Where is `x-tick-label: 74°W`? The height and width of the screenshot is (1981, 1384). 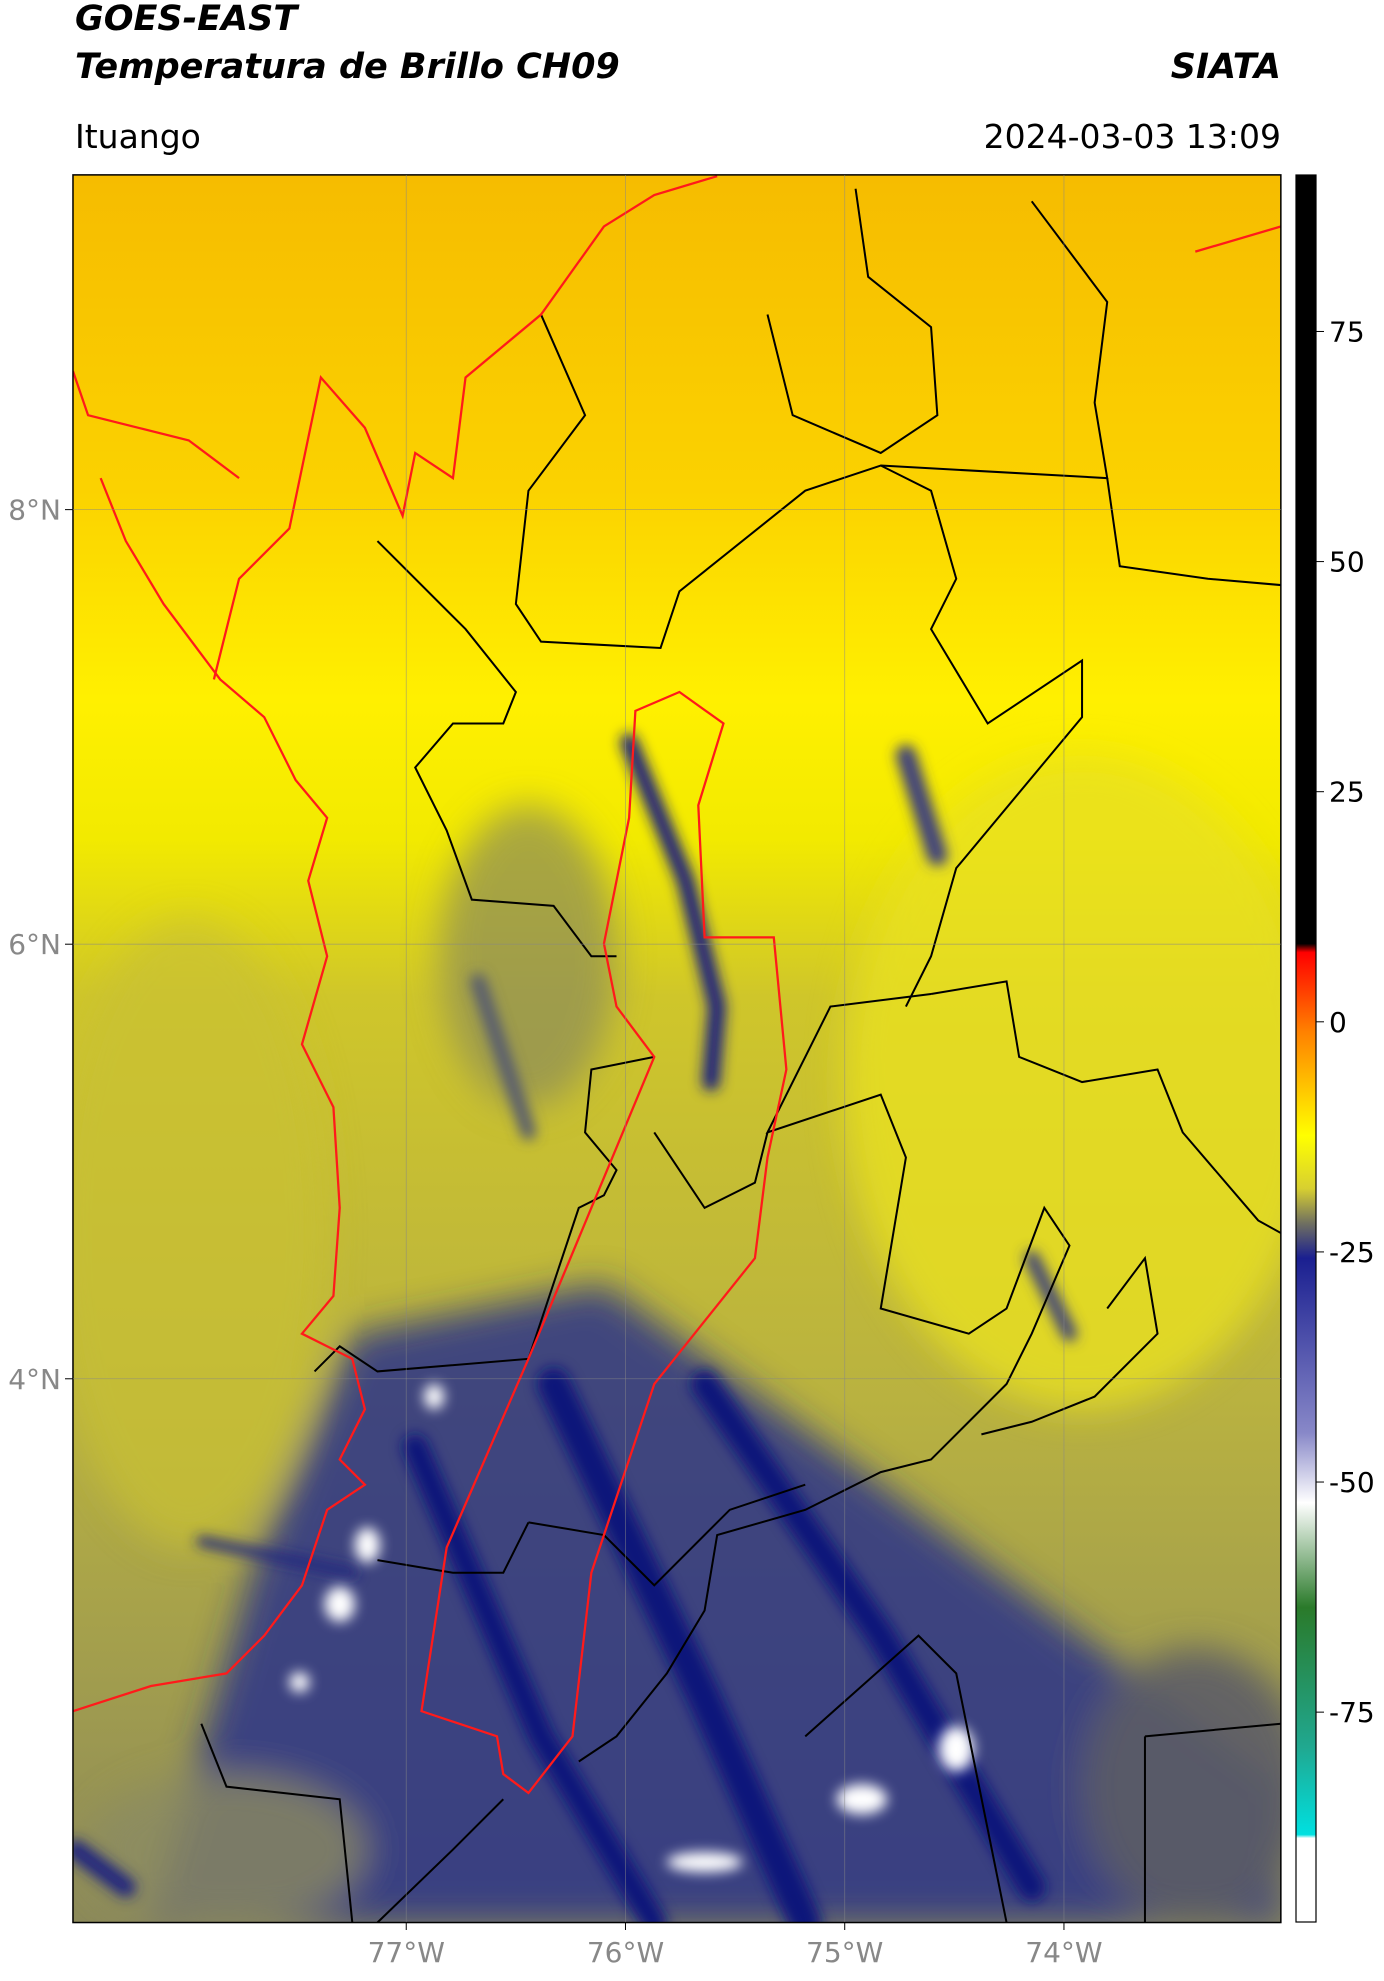 x-tick-label: 74°W is located at coordinates (1063, 1952).